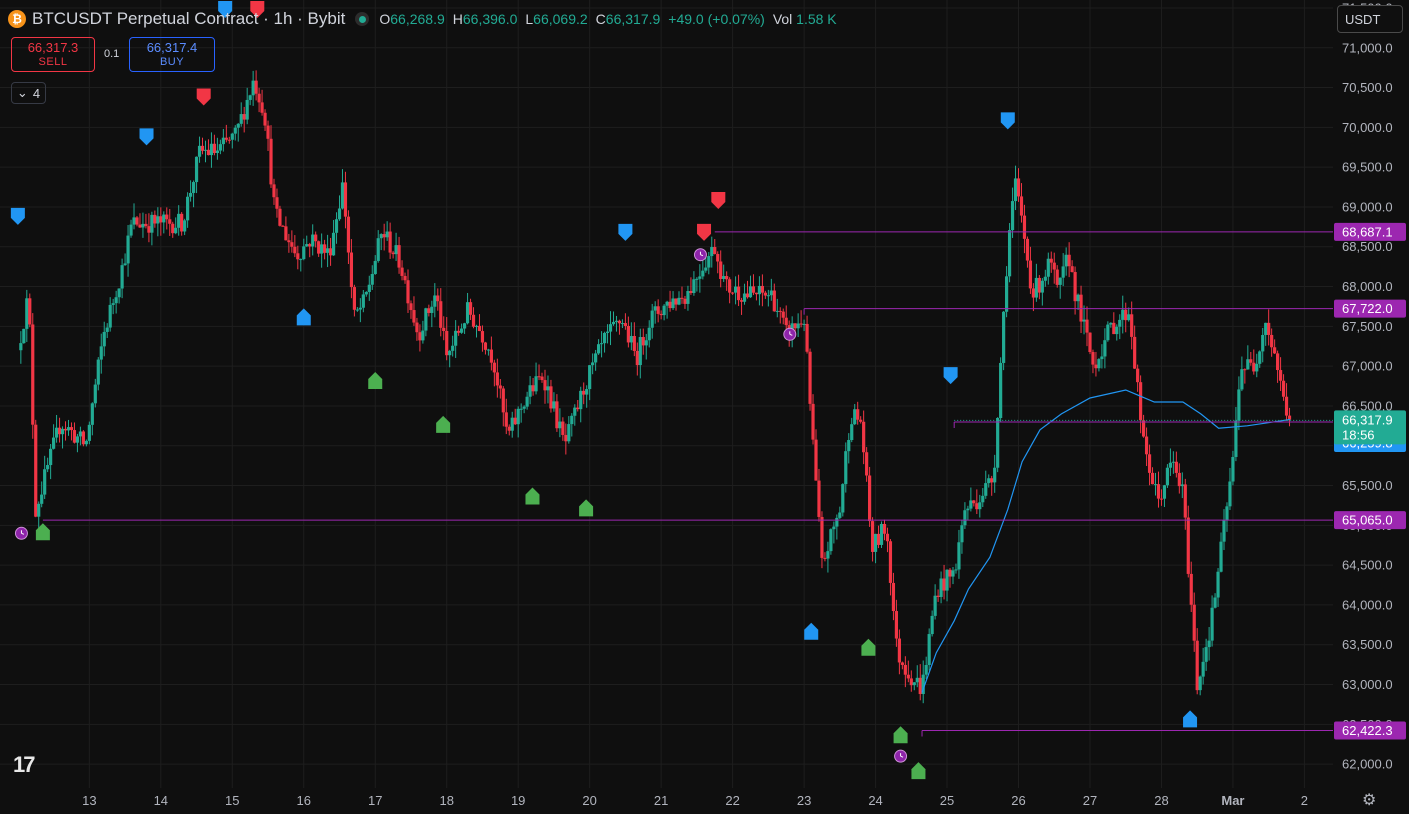 This screenshot has width=1409, height=814. Describe the element at coordinates (947, 800) in the screenshot. I see `x-axis-tick-label: 25` at that location.